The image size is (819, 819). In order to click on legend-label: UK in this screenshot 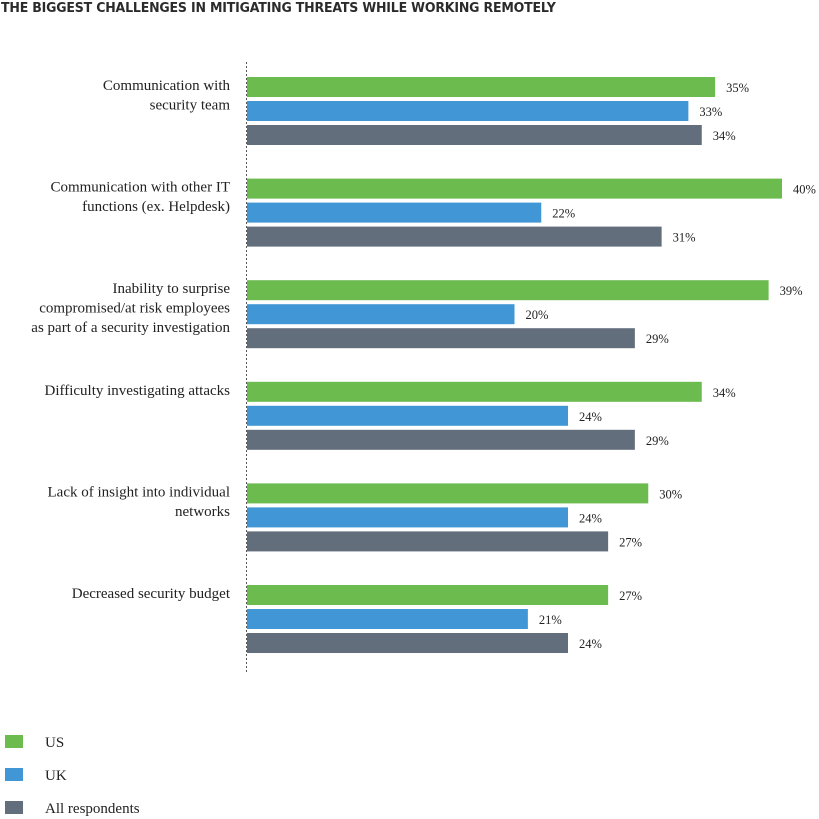, I will do `click(56, 776)`.